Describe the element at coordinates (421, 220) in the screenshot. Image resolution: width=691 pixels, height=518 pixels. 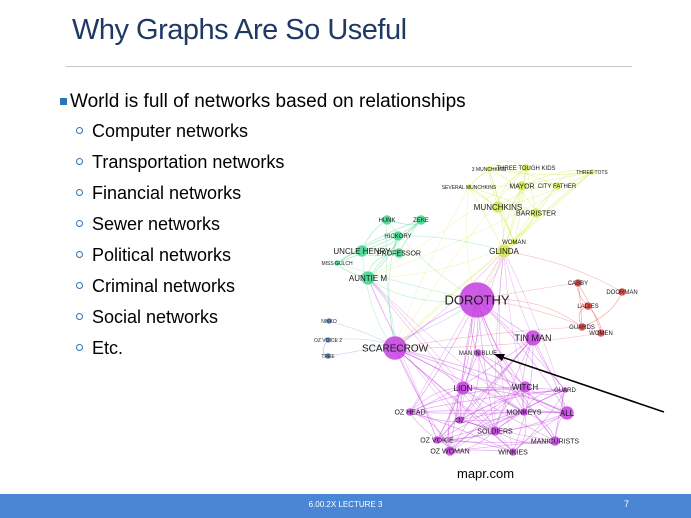
I see `graph-node: ZEKE` at that location.